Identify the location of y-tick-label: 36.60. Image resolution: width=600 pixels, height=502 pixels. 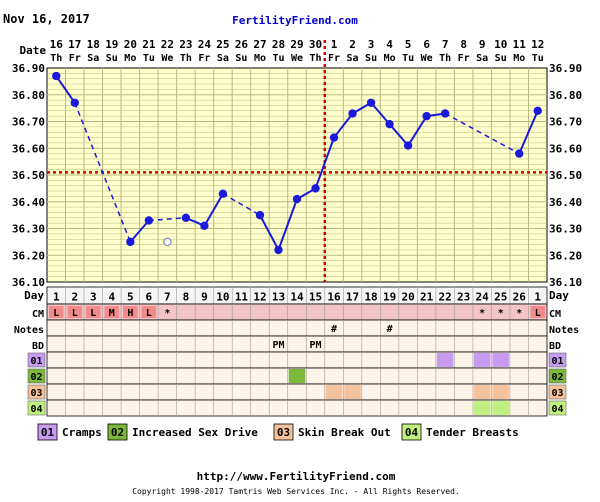
(28, 148).